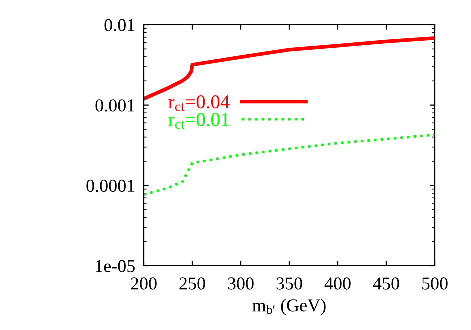 This screenshot has height=330, width=471. Describe the element at coordinates (289, 307) in the screenshot. I see `x-axis-title: m$_{b′}$ (GeV)` at that location.